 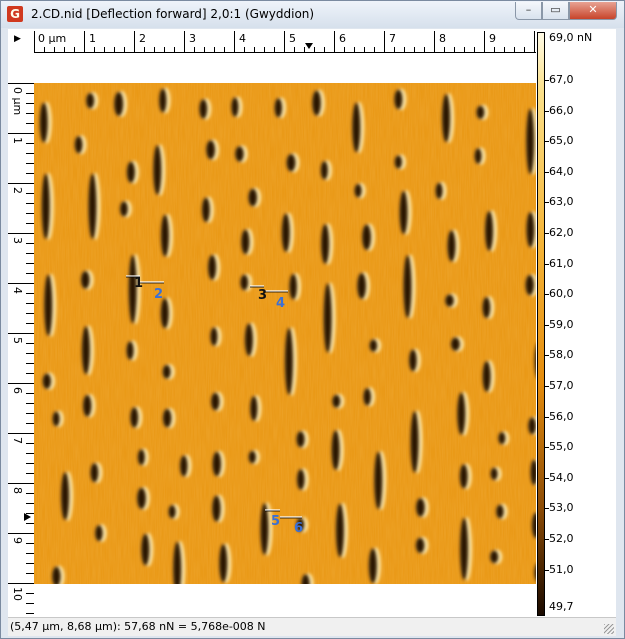 I want to click on minimize-button: –, so click(x=528, y=11).